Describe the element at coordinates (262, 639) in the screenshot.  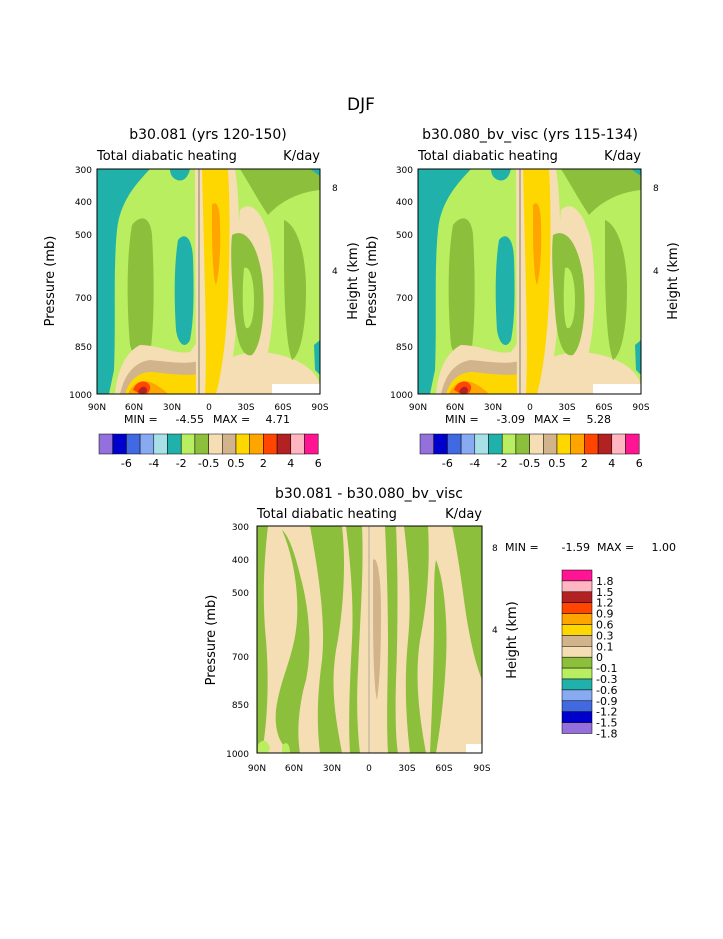
I see `panel-3-fill-green-west` at that location.